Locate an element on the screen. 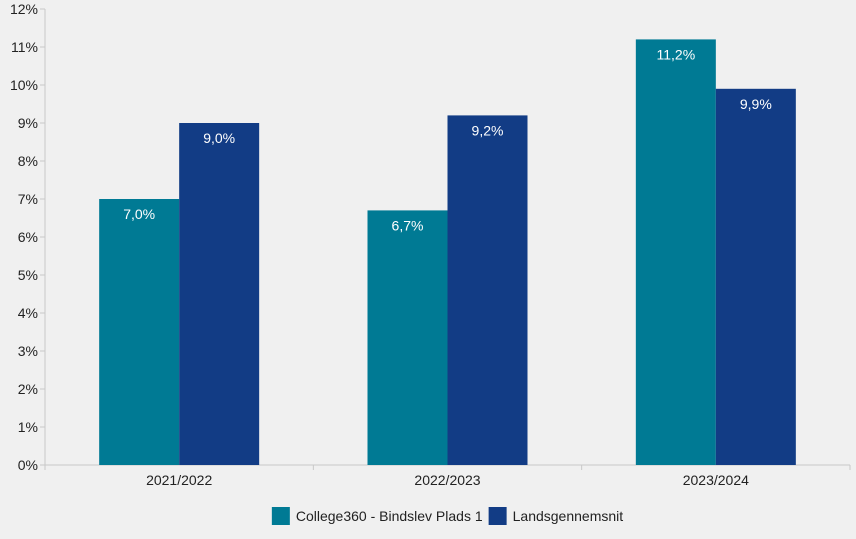 The image size is (856, 539). x-axis: 2021/2022 2022/2023 2023/2024 is located at coordinates (447, 476).